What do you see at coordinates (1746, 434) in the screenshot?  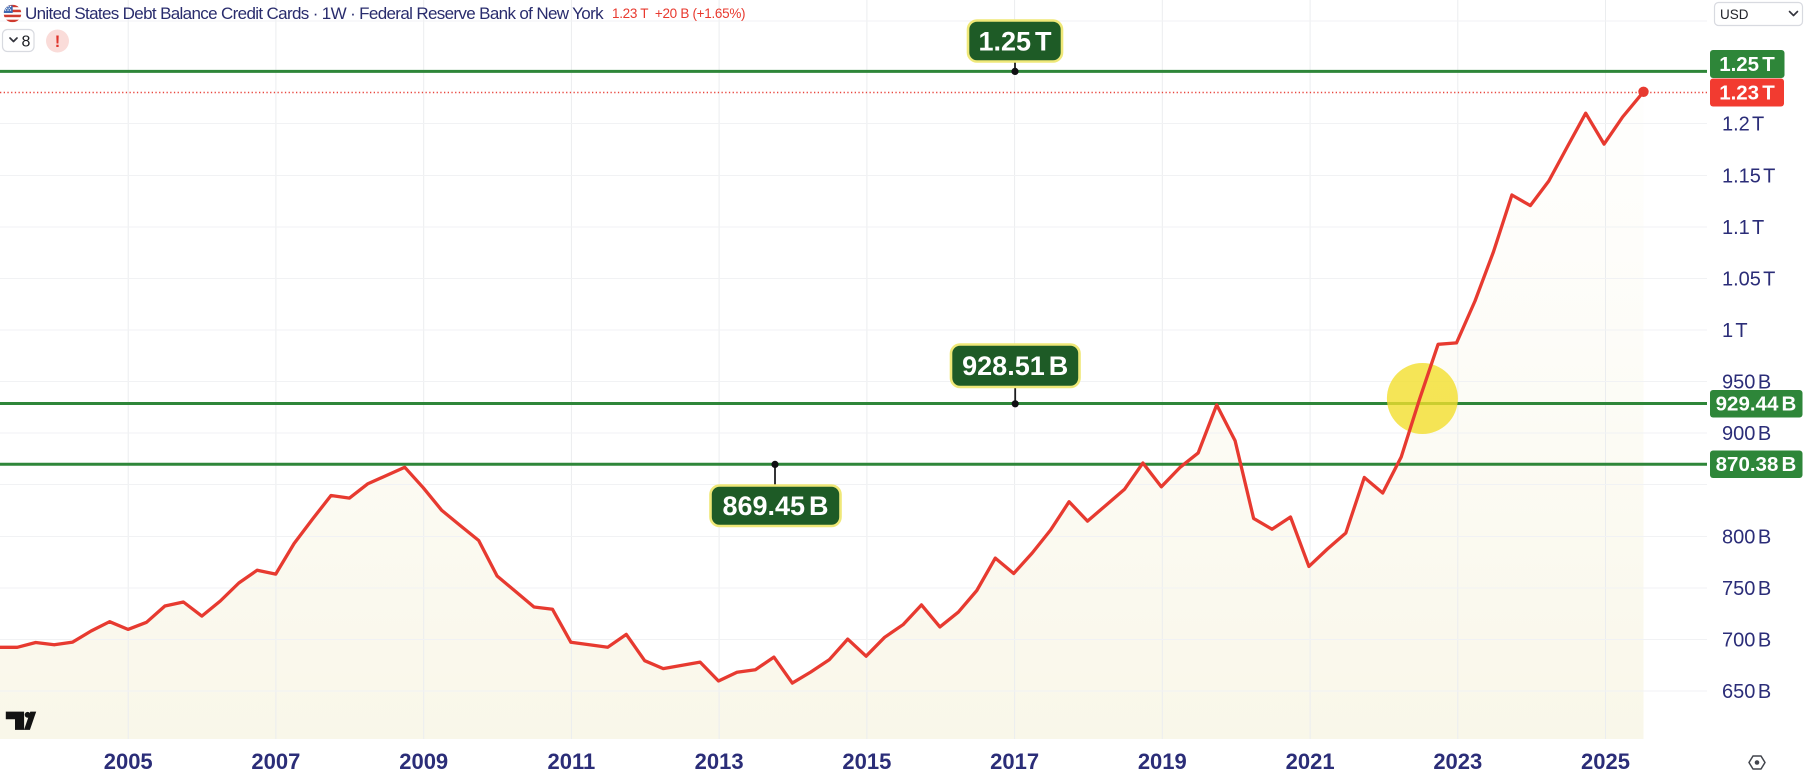 I see `svg-text: 900 B` at bounding box center [1746, 434].